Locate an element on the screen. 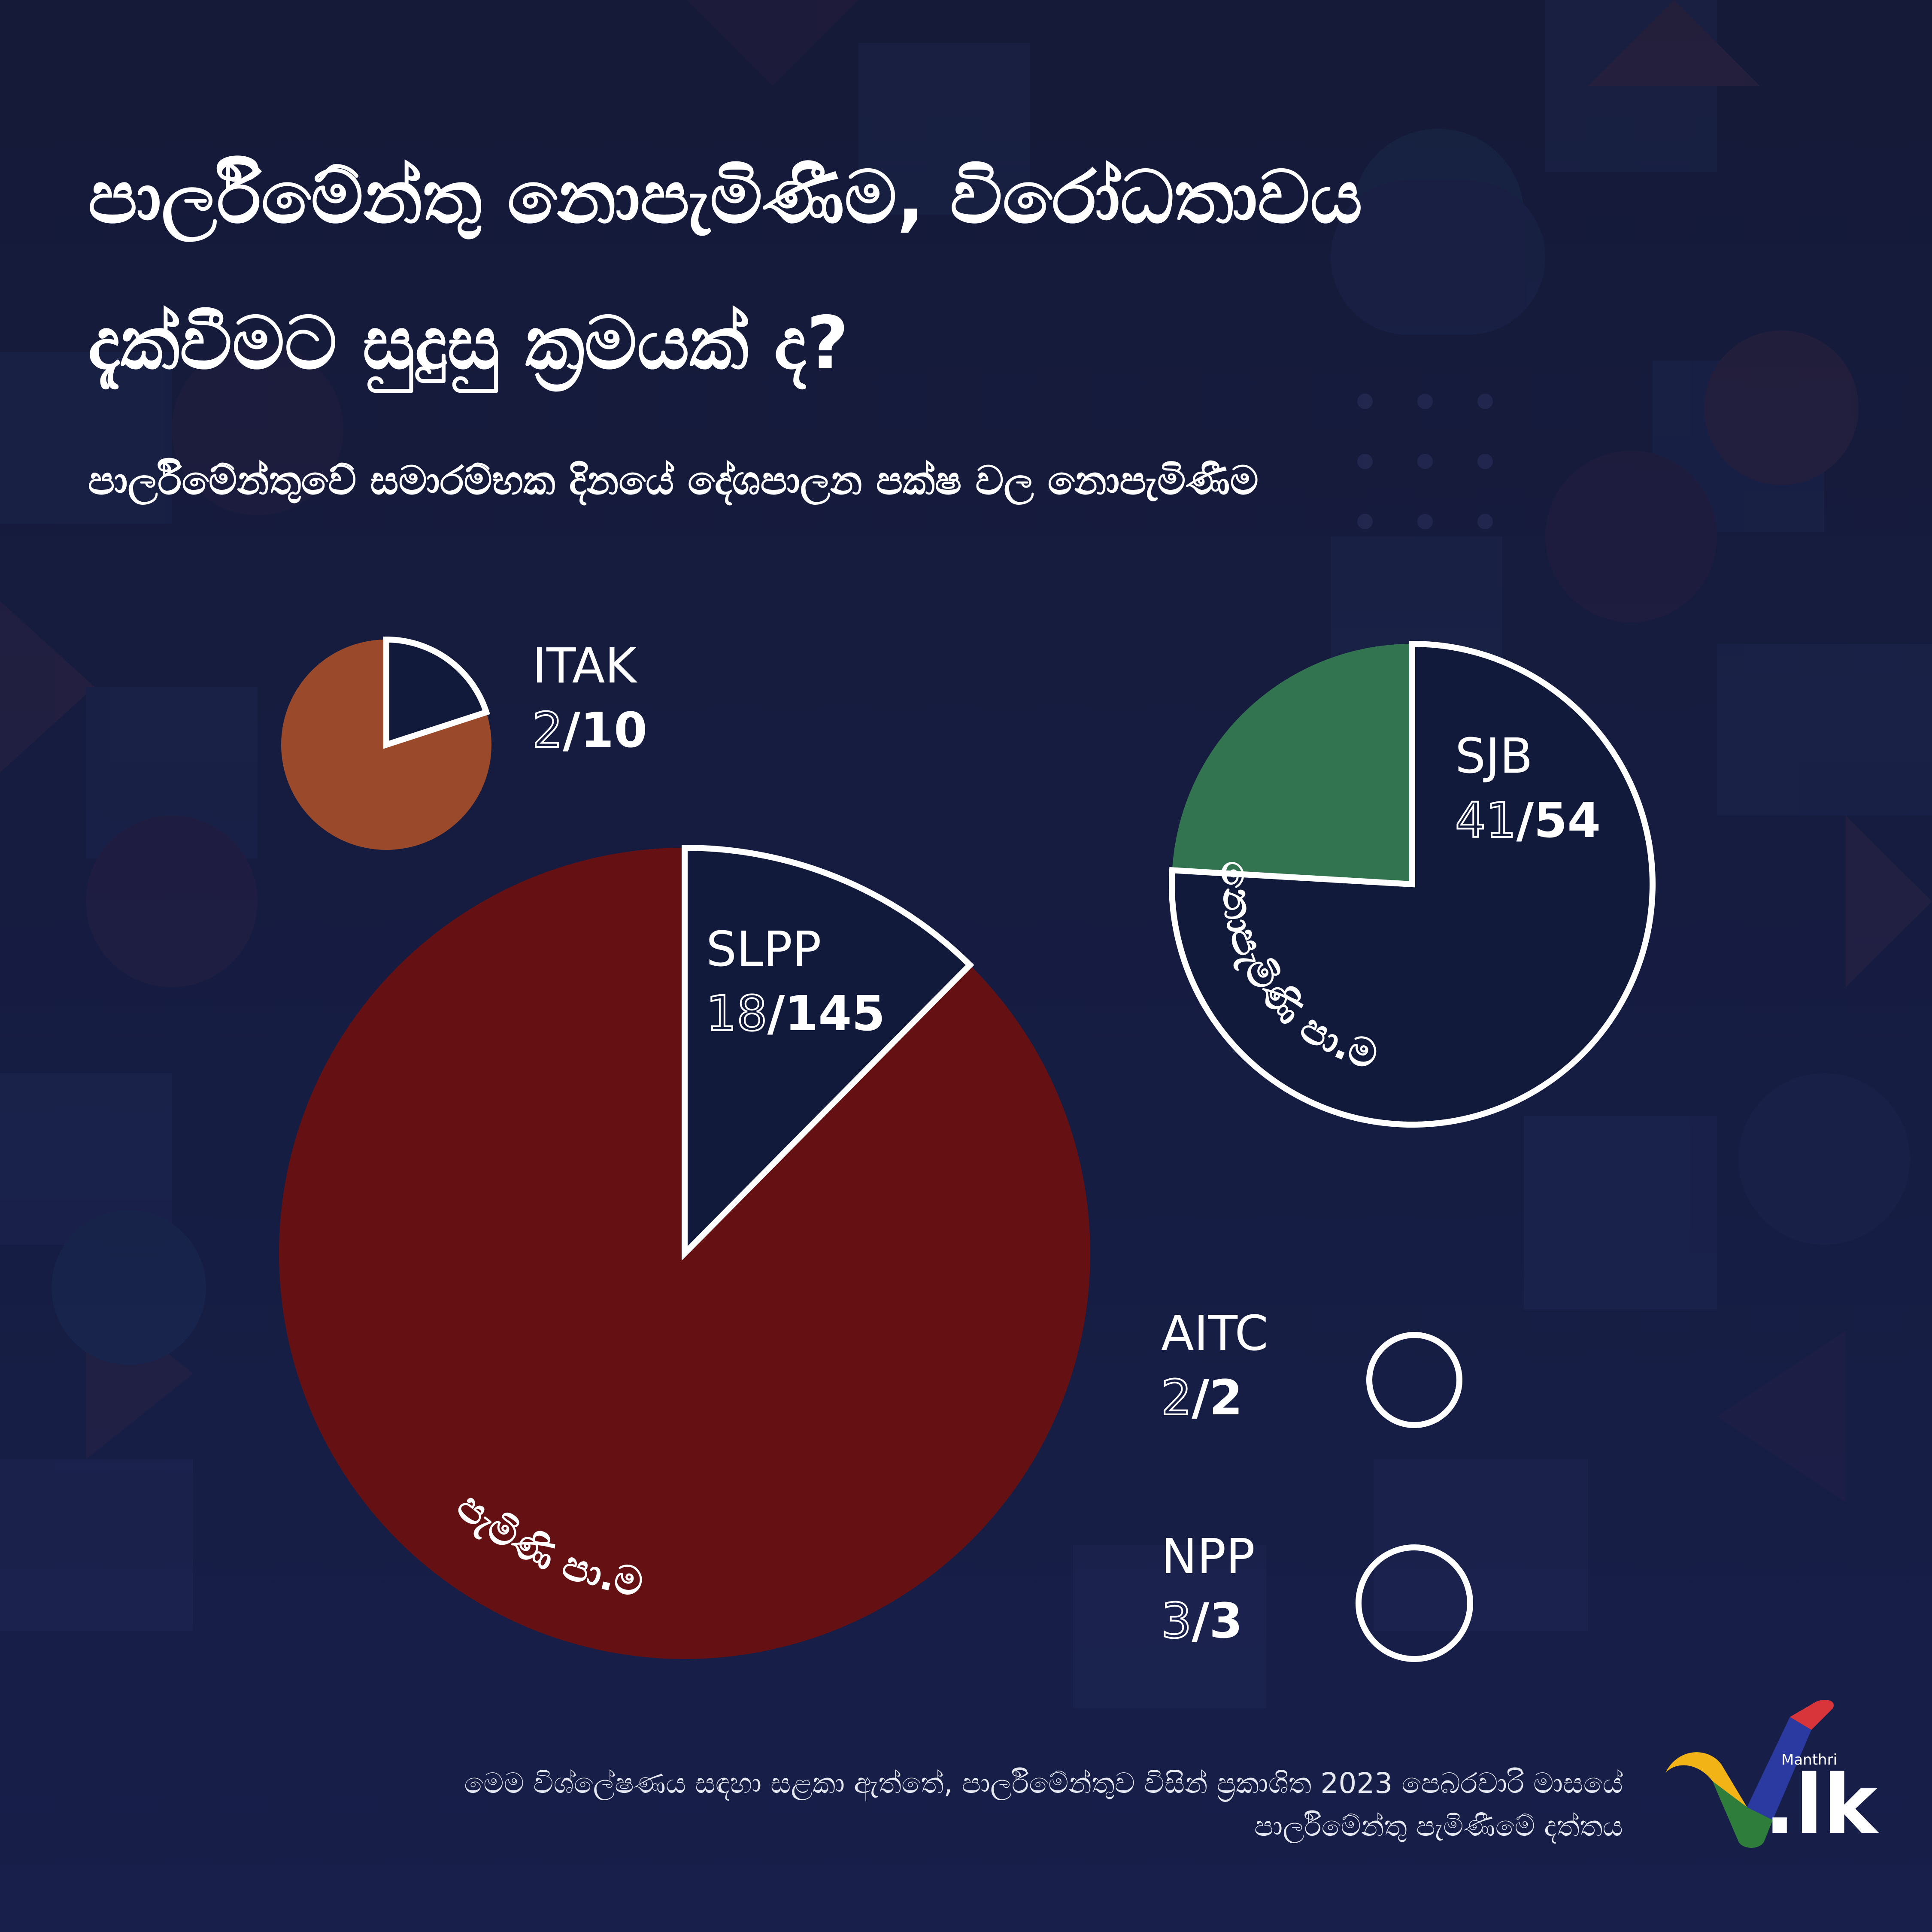 Image resolution: width=1932 pixels, height=1932 pixels. pie-itak-absent-slice is located at coordinates (436, 692).